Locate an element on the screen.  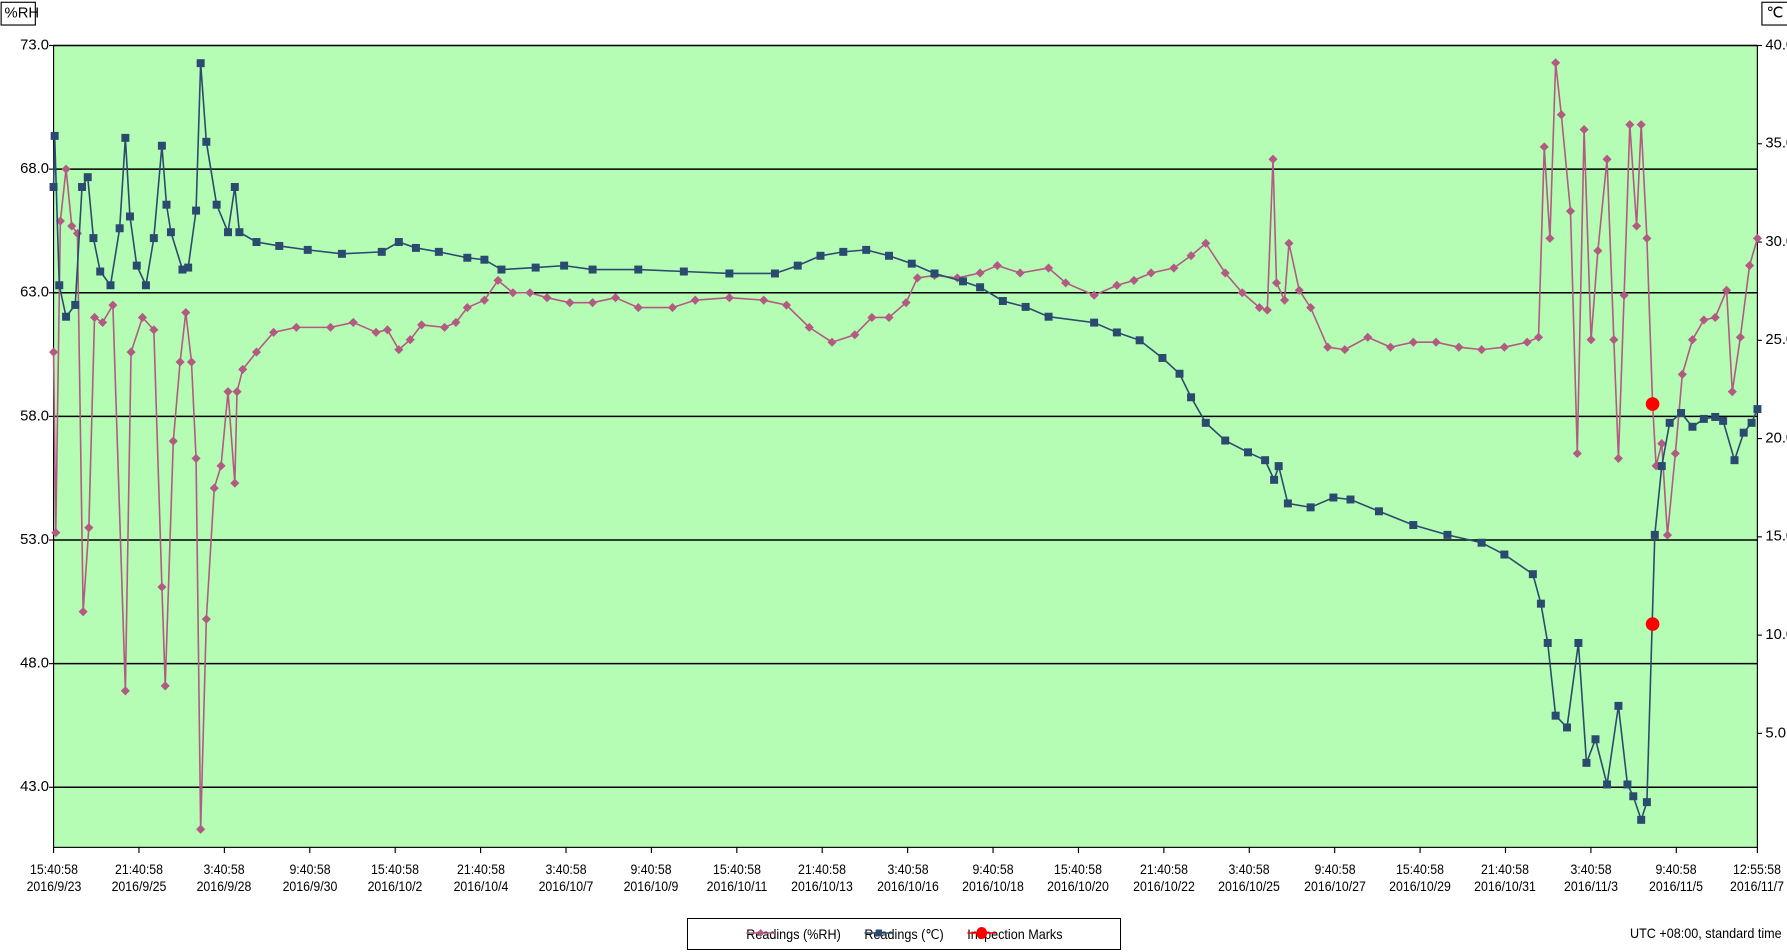
x-tick-label: 9:40:58 2016/10/9 is located at coordinates (651, 877).